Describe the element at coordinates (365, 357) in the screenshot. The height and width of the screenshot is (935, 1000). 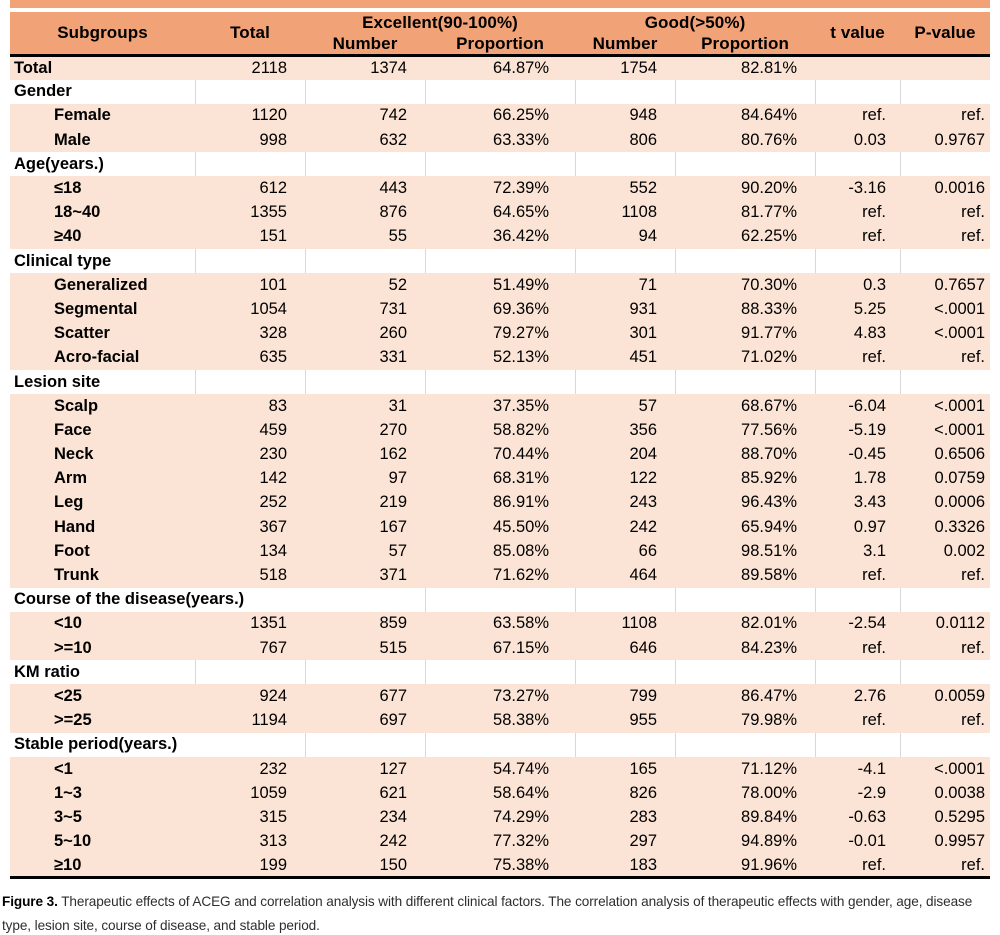
I see `value-cell: 331` at that location.